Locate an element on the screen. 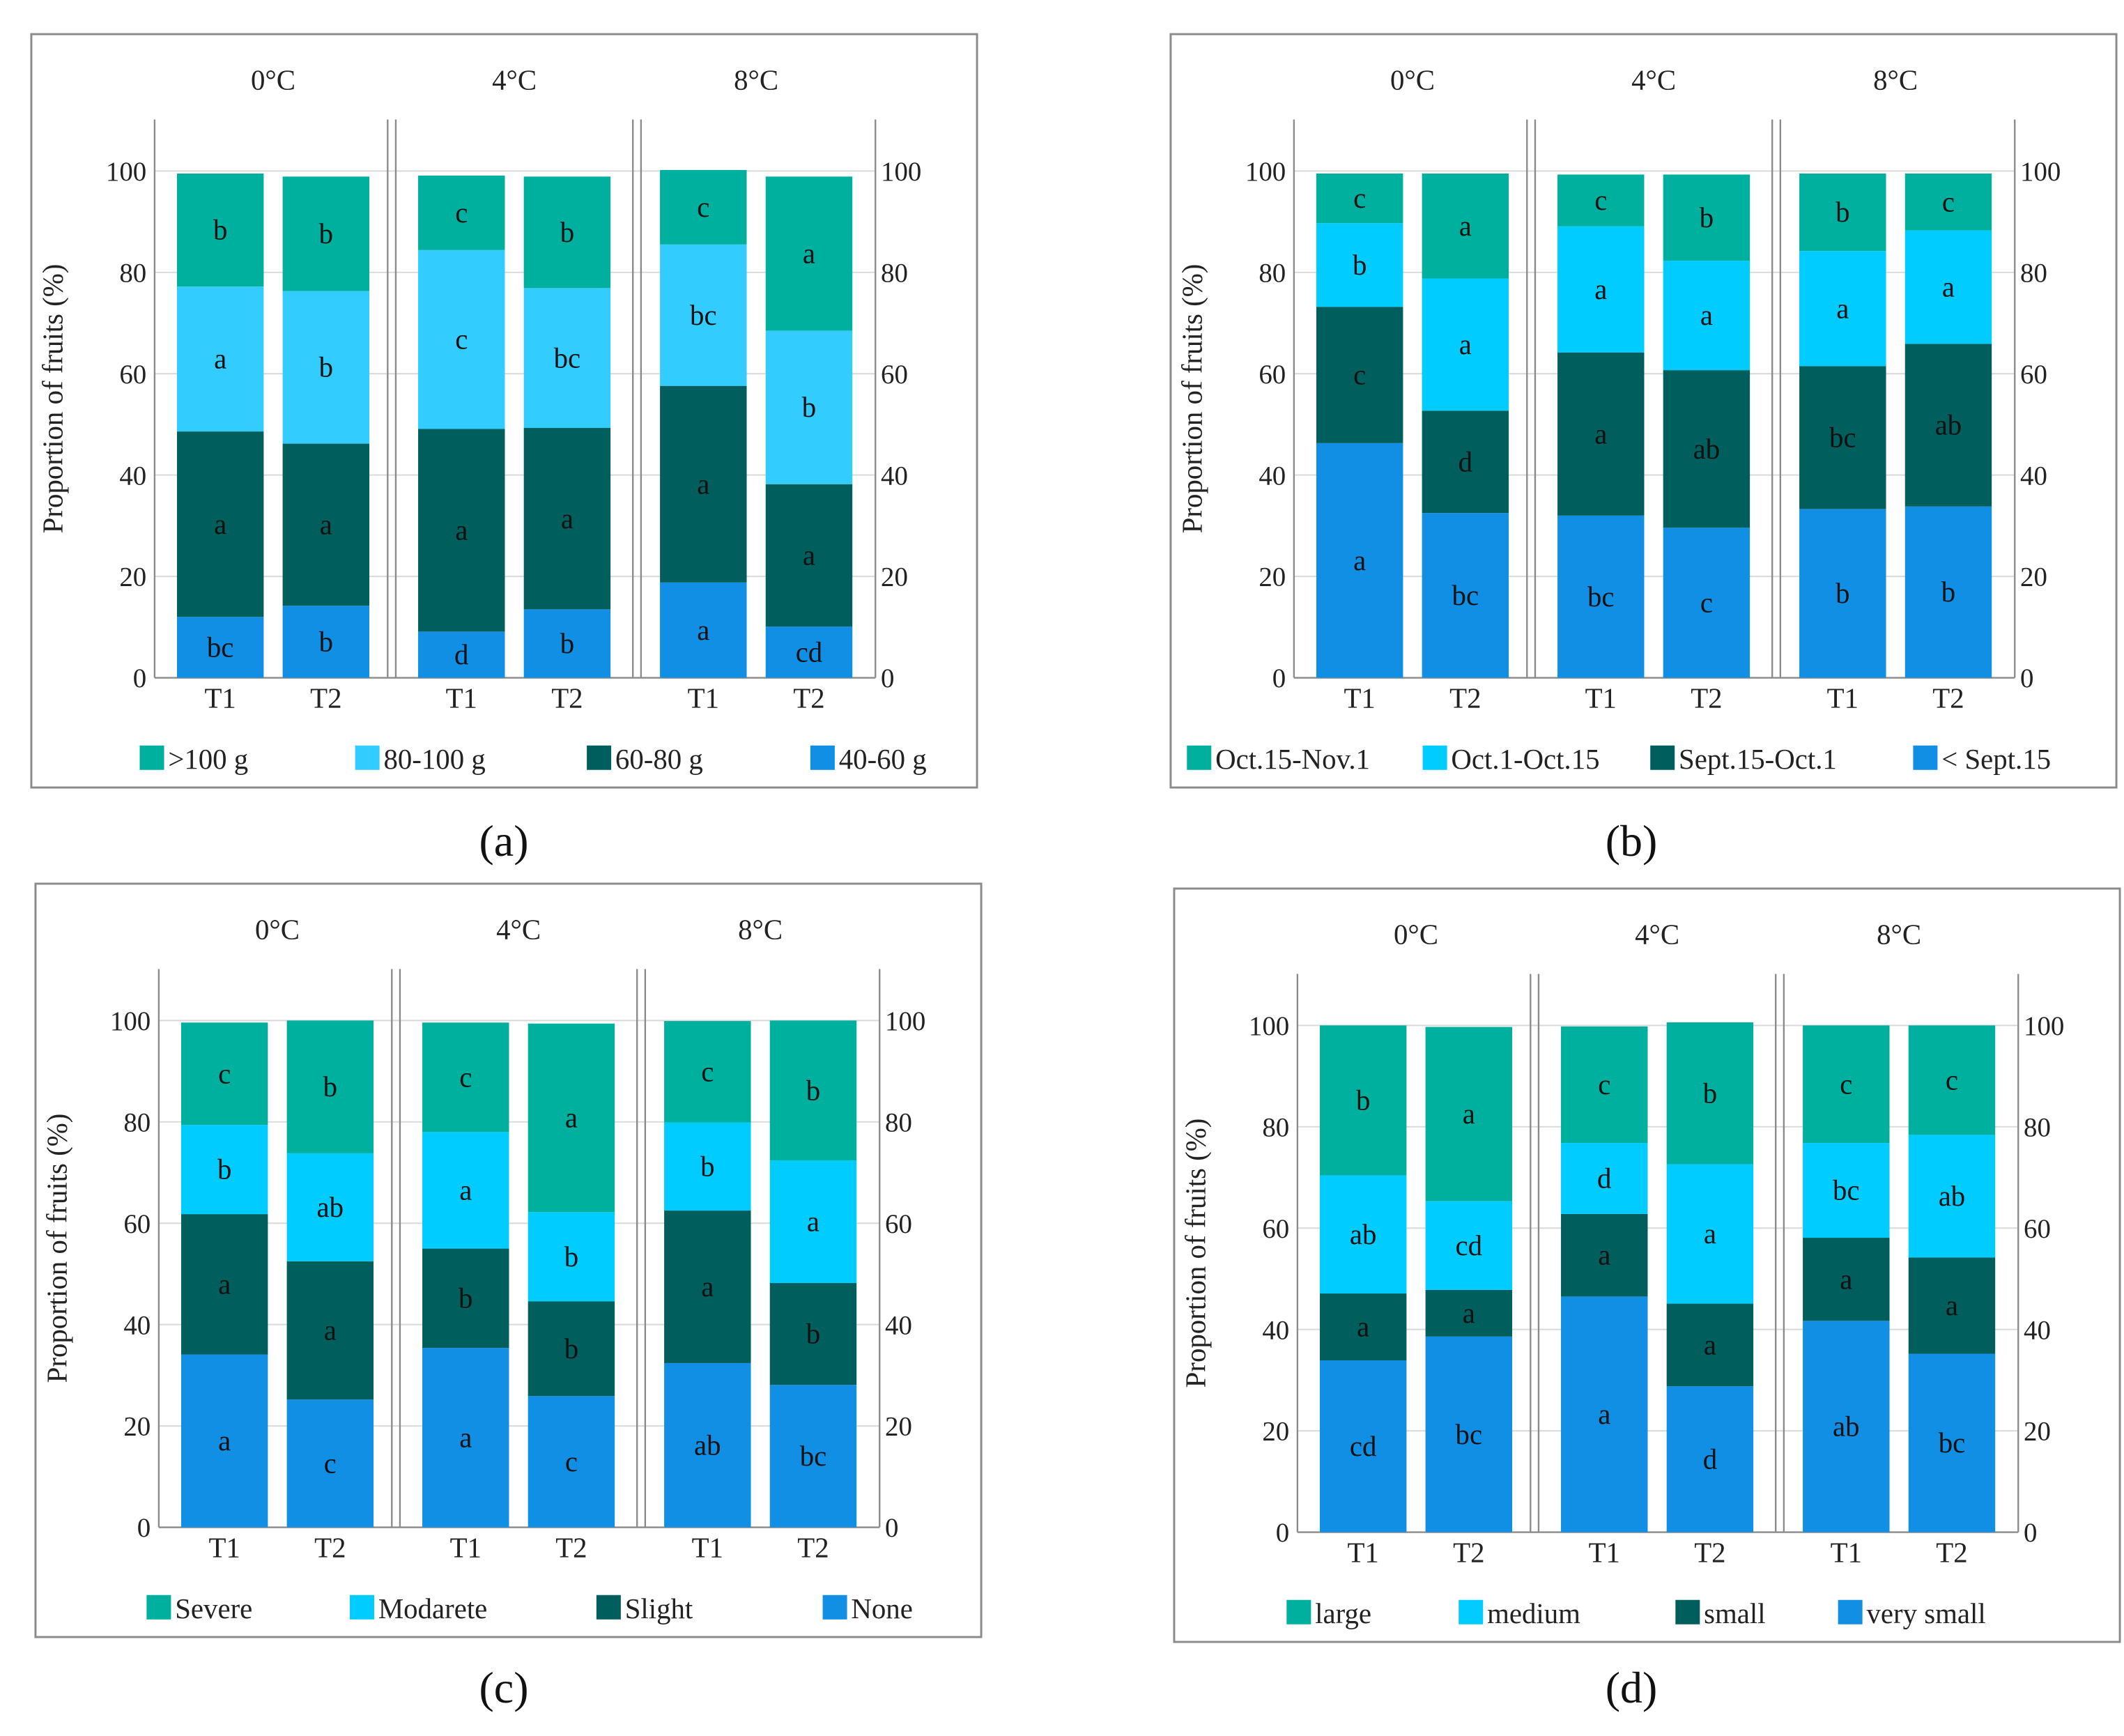 The width and height of the screenshot is (2124, 1736). significance-letter: cd is located at coordinates (1364, 1446).